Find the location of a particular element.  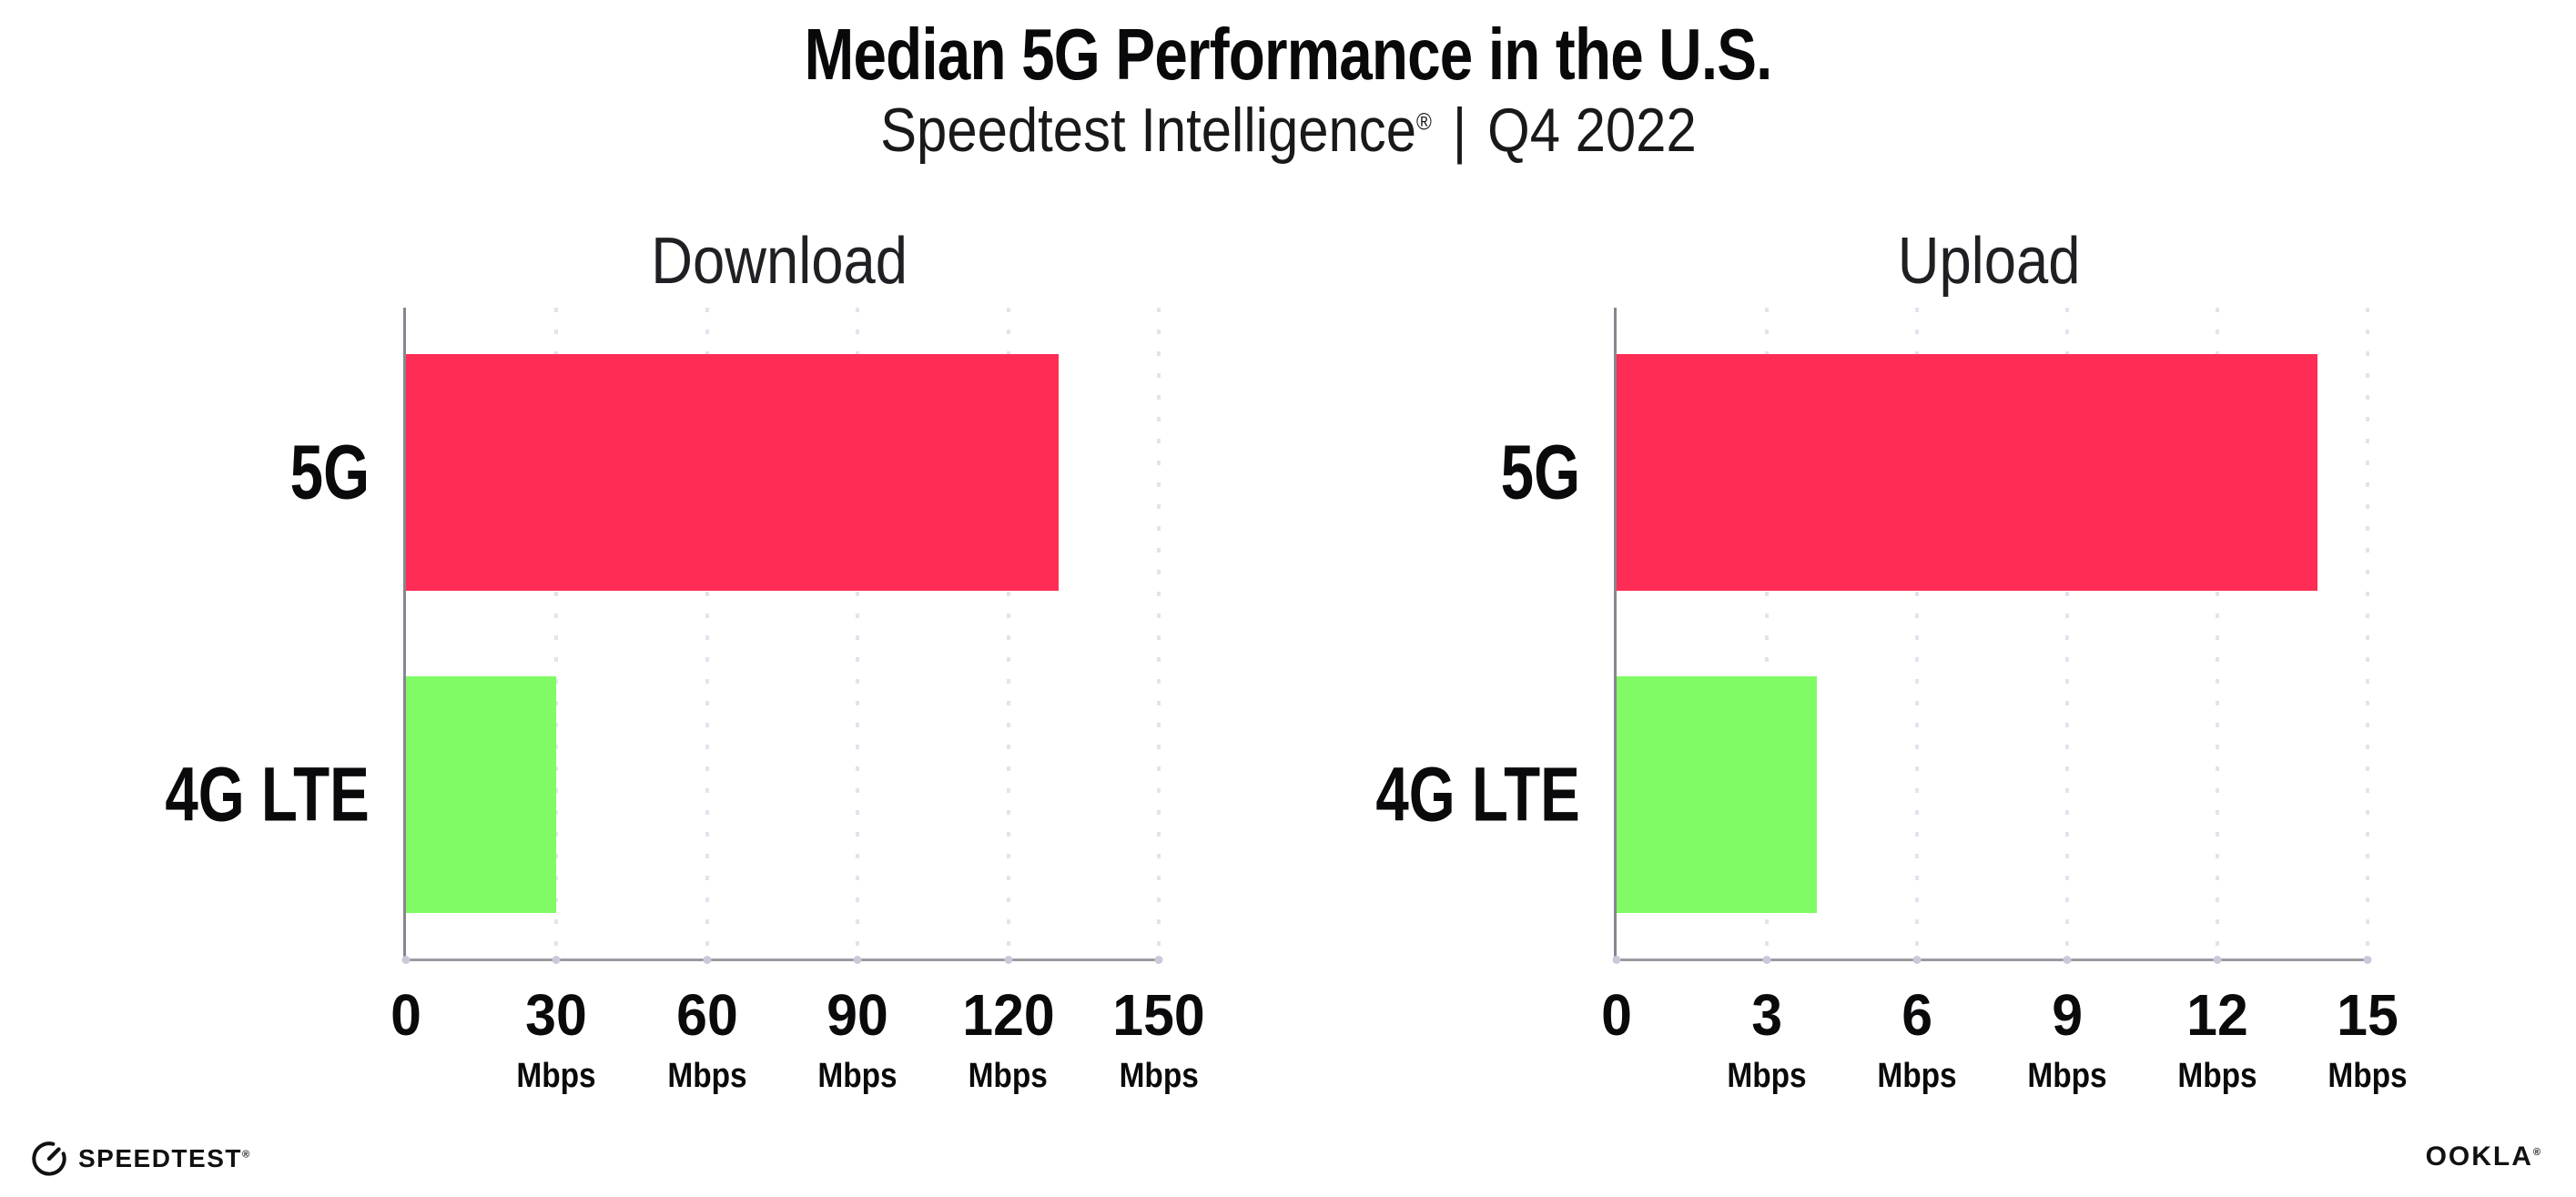

x-tick-label: 12 Mbps is located at coordinates (2217, 1040).